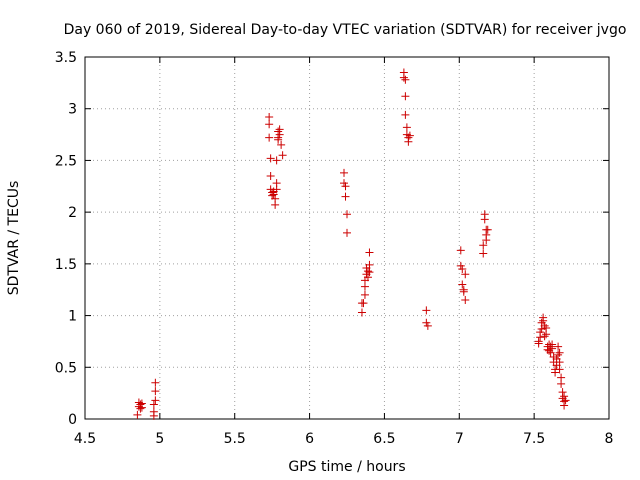  Describe the element at coordinates (66, 161) in the screenshot. I see `y-tick-label: 2.5` at that location.